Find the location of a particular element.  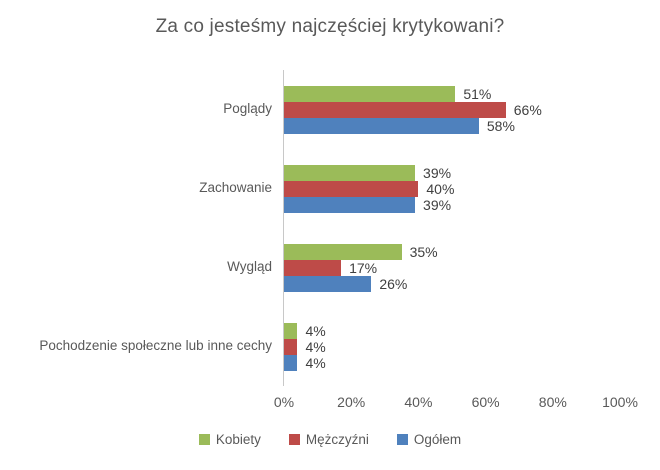

category-label: Wygląd is located at coordinates (249, 267).